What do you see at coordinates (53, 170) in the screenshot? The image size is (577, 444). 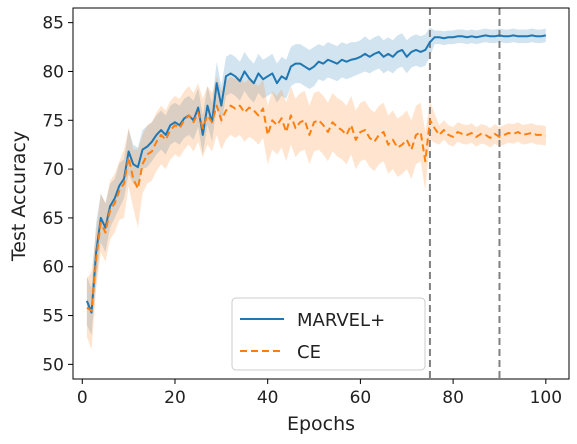 I see `y-tick-label-70: 70` at bounding box center [53, 170].